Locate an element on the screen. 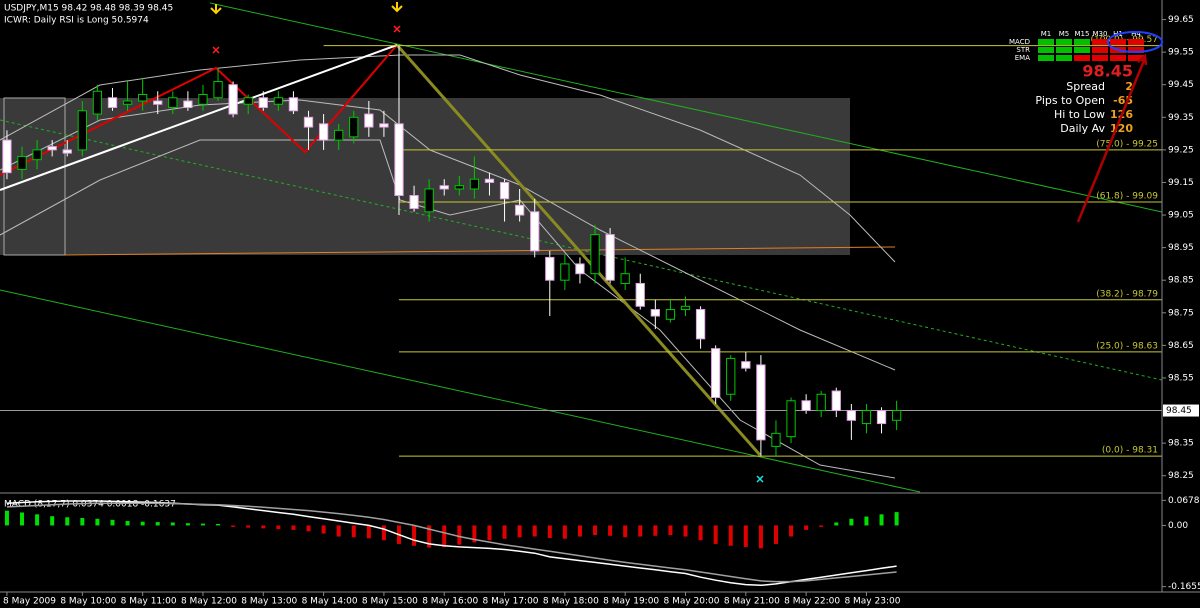 The width and height of the screenshot is (1200, 608). highlight-ellipse is located at coordinates (1135, 42).